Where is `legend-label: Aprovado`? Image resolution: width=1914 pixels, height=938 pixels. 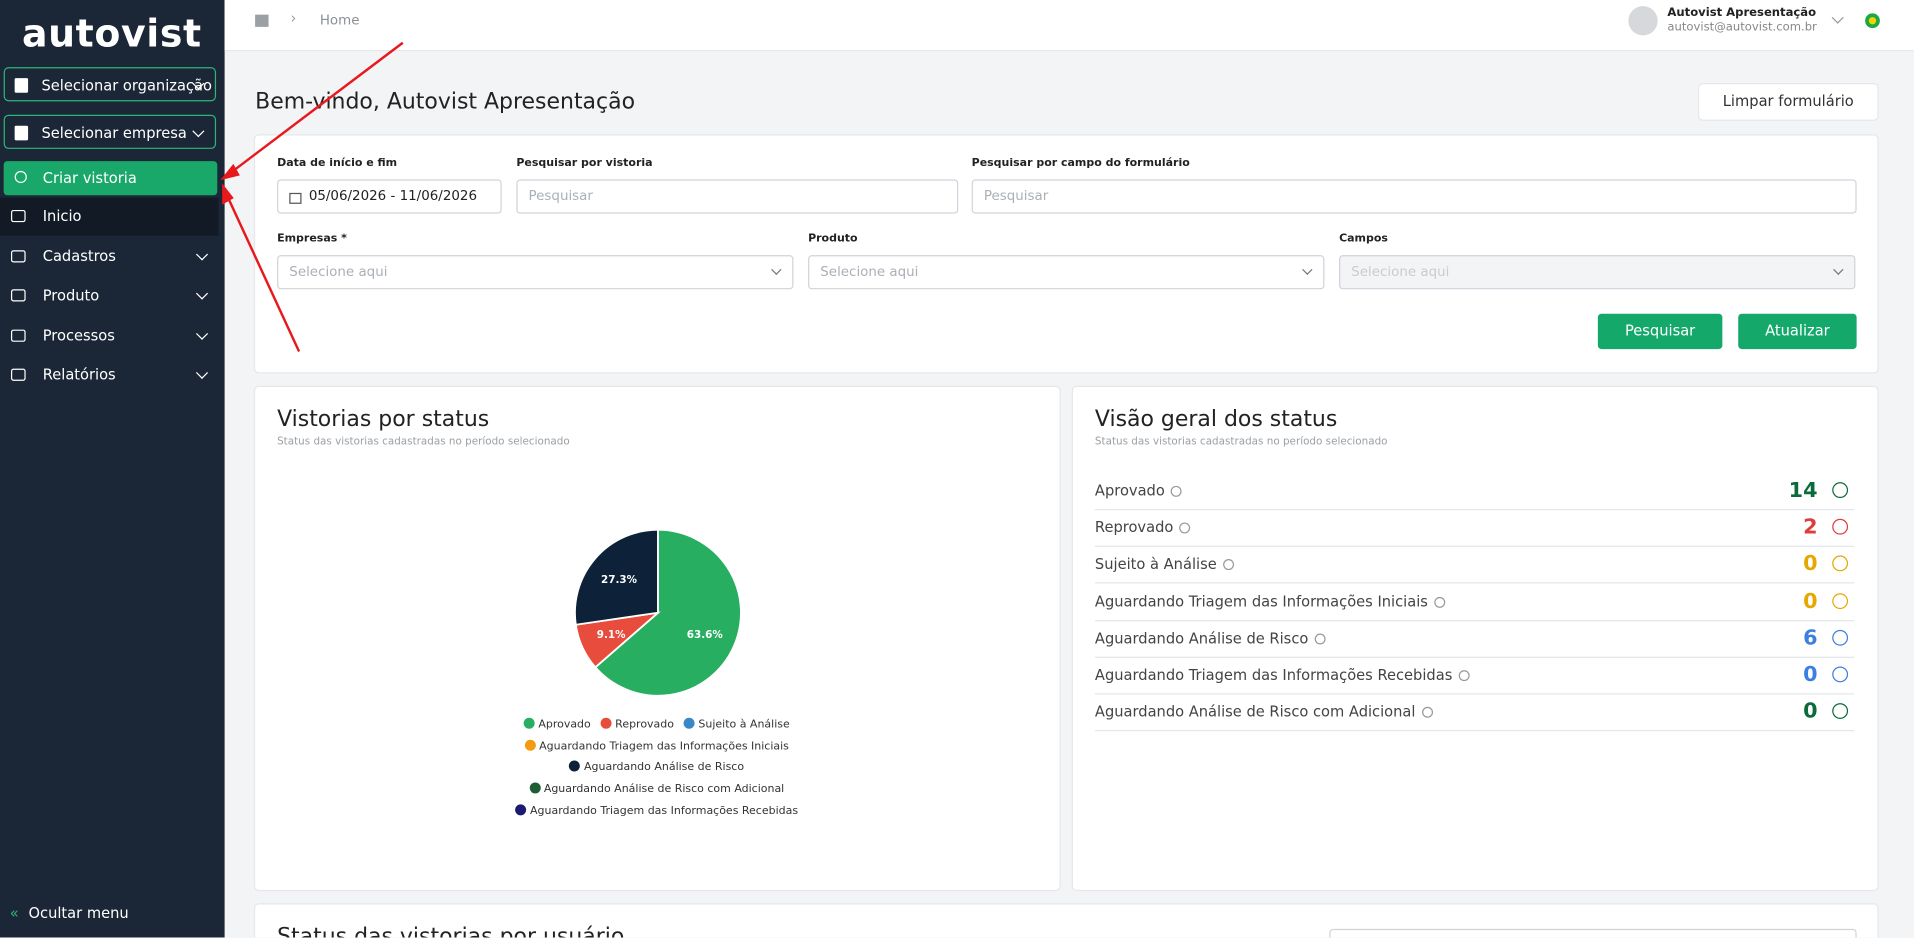
legend-label: Aprovado is located at coordinates (564, 725).